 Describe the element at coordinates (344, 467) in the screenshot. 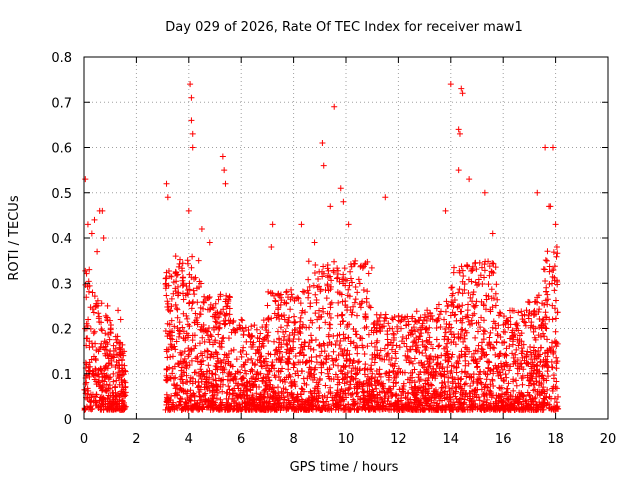

I see `x-axis-title: GPS time / hours` at that location.